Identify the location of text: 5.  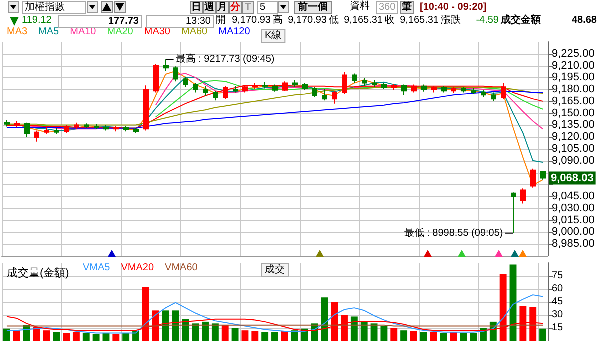
(267, 7).